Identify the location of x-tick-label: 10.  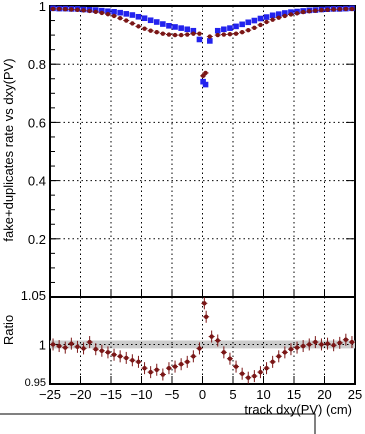
(263, 394).